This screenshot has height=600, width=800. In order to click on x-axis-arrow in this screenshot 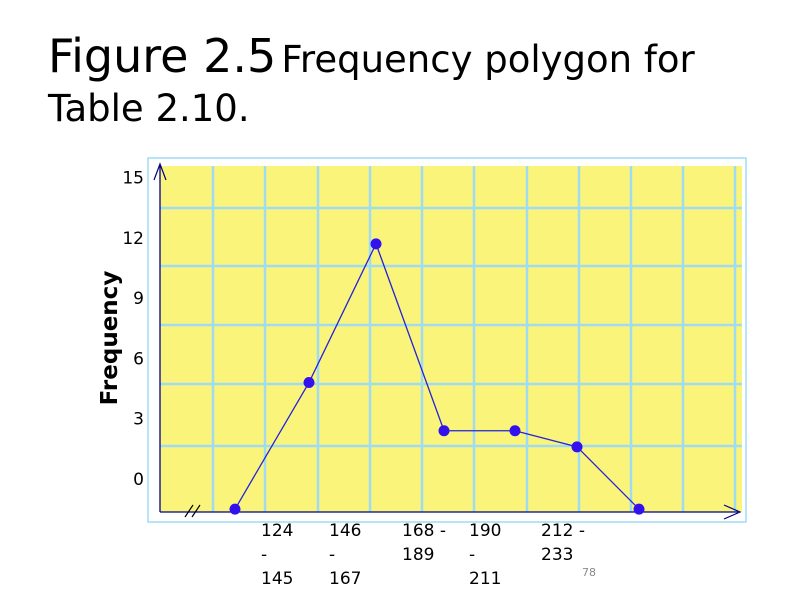, I will do `click(732, 512)`.